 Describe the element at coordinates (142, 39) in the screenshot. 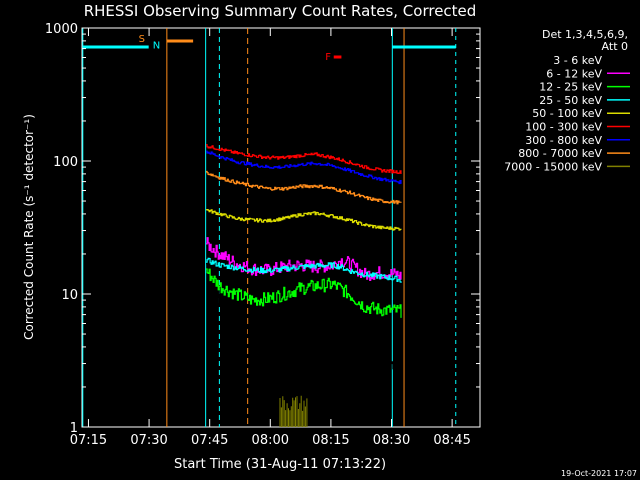

I see `annotation-label-s: S` at that location.